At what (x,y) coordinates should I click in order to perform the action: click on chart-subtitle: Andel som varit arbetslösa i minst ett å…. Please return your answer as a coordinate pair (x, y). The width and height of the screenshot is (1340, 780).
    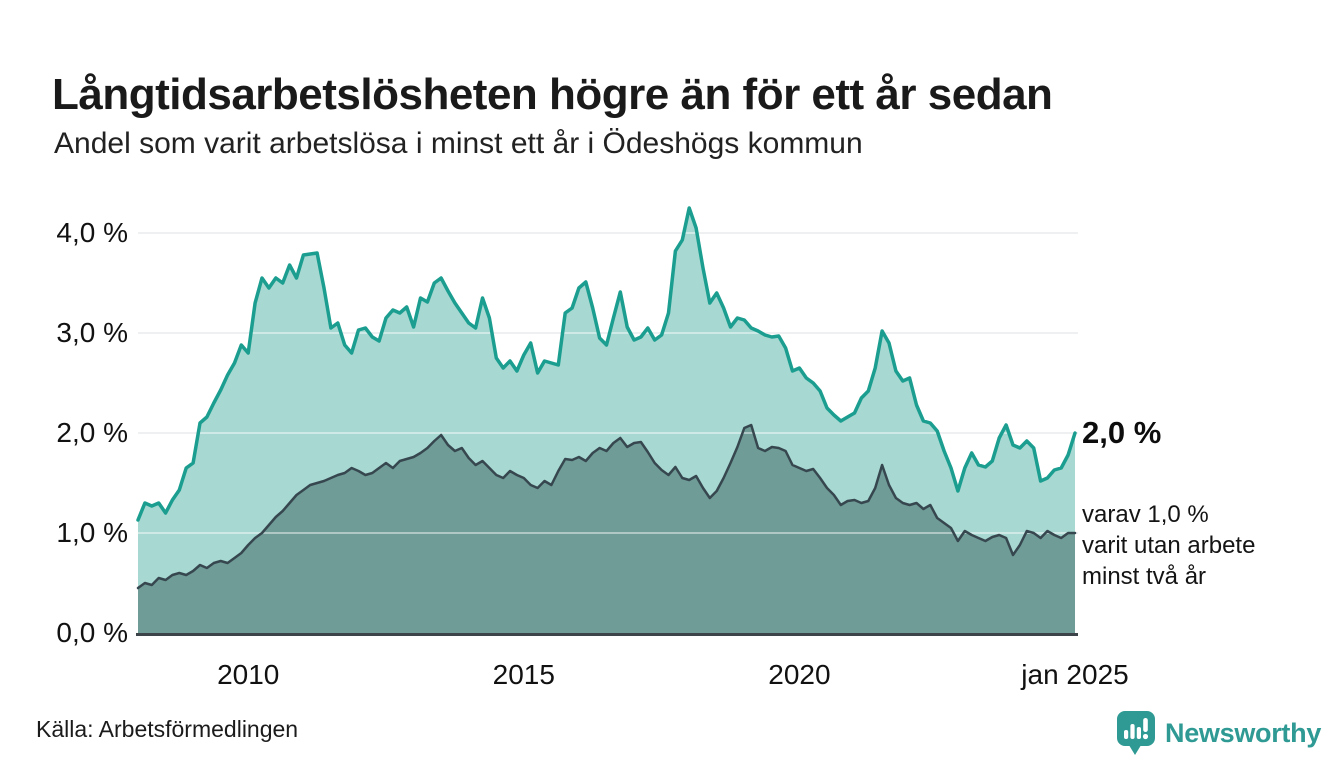
    Looking at the image, I should click on (458, 143).